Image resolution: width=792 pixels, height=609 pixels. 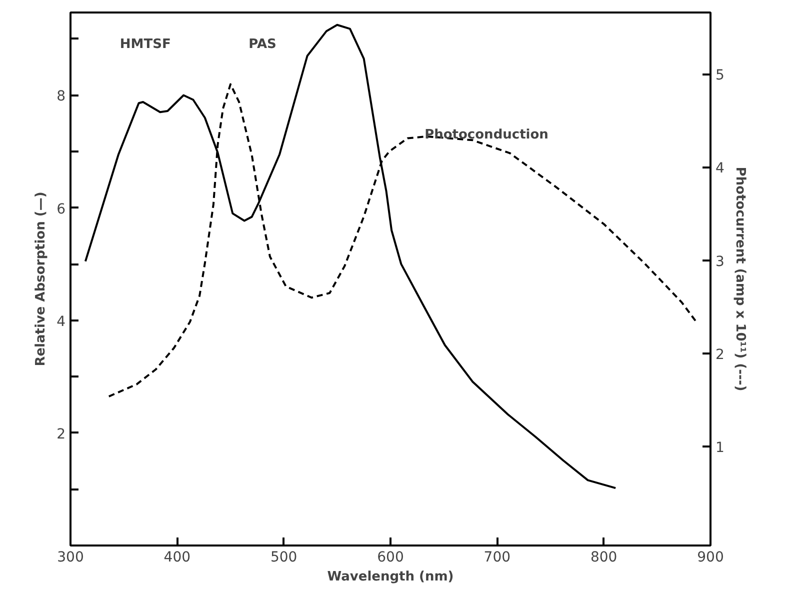 What do you see at coordinates (486, 135) in the screenshot?
I see `annotation: Photoconduction` at bounding box center [486, 135].